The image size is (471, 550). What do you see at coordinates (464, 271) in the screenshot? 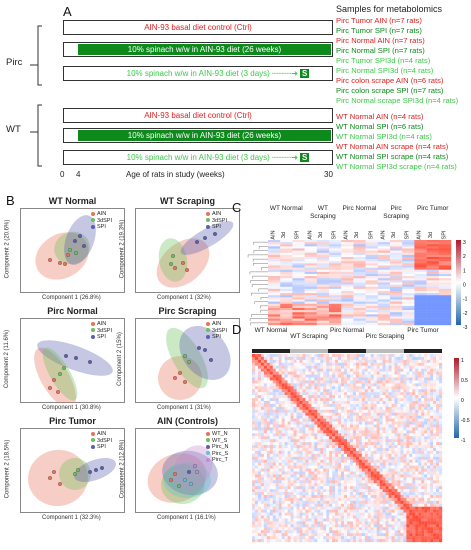
I see `color-scale-tick: 1` at bounding box center [464, 271].